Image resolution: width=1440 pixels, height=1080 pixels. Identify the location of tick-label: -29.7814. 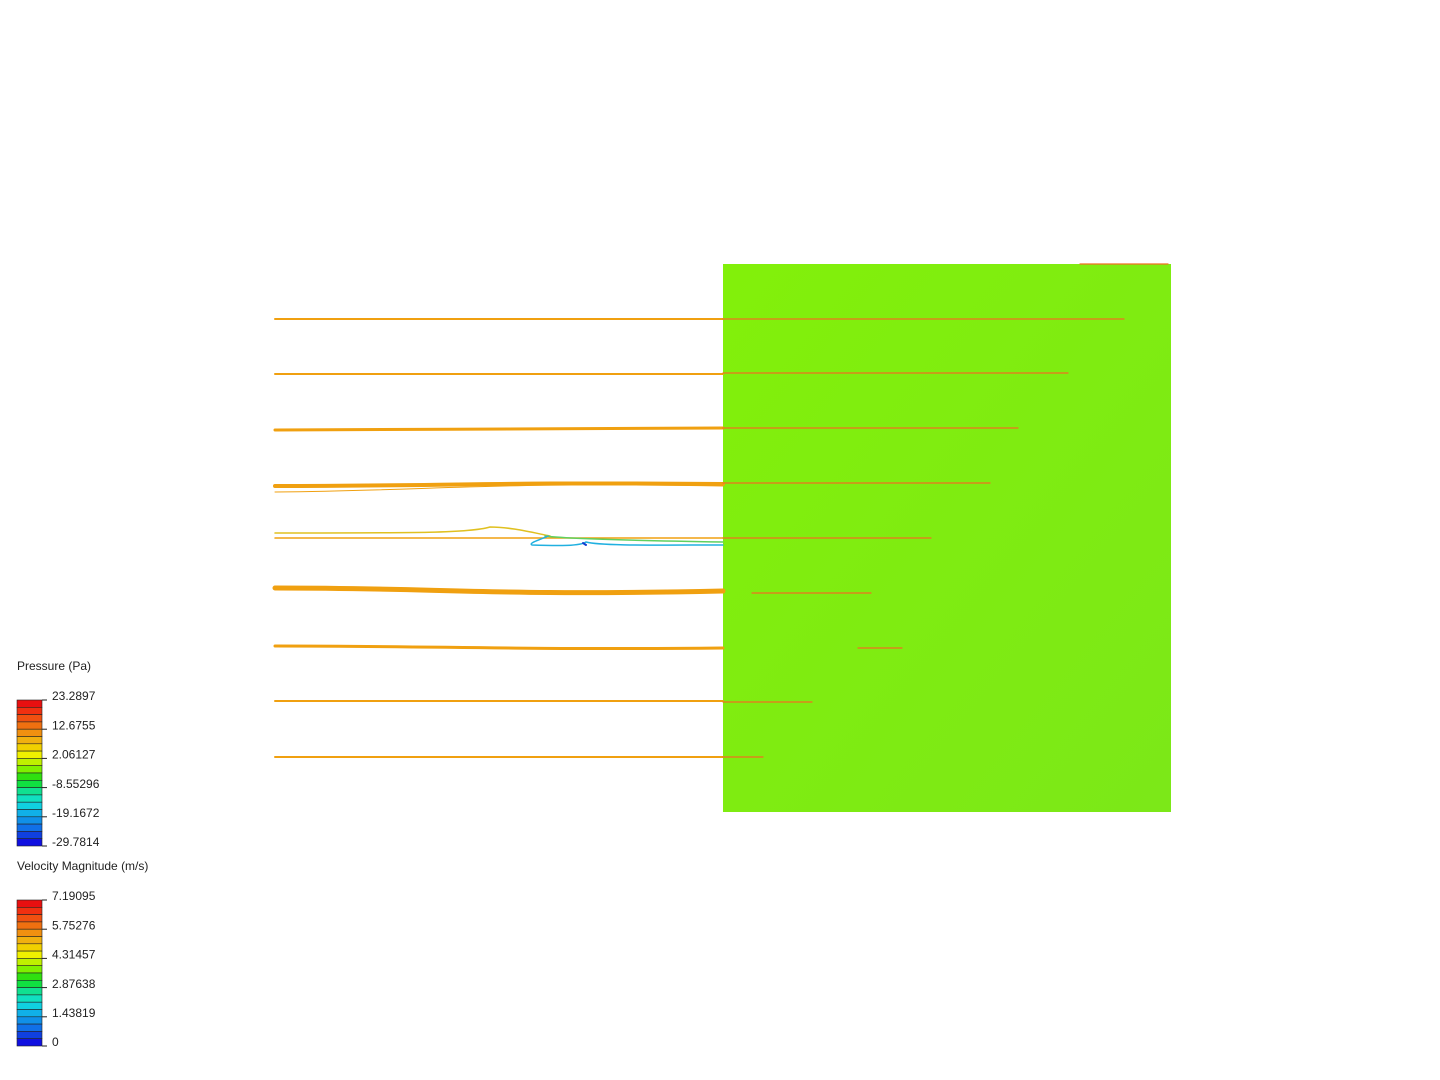
(76, 842).